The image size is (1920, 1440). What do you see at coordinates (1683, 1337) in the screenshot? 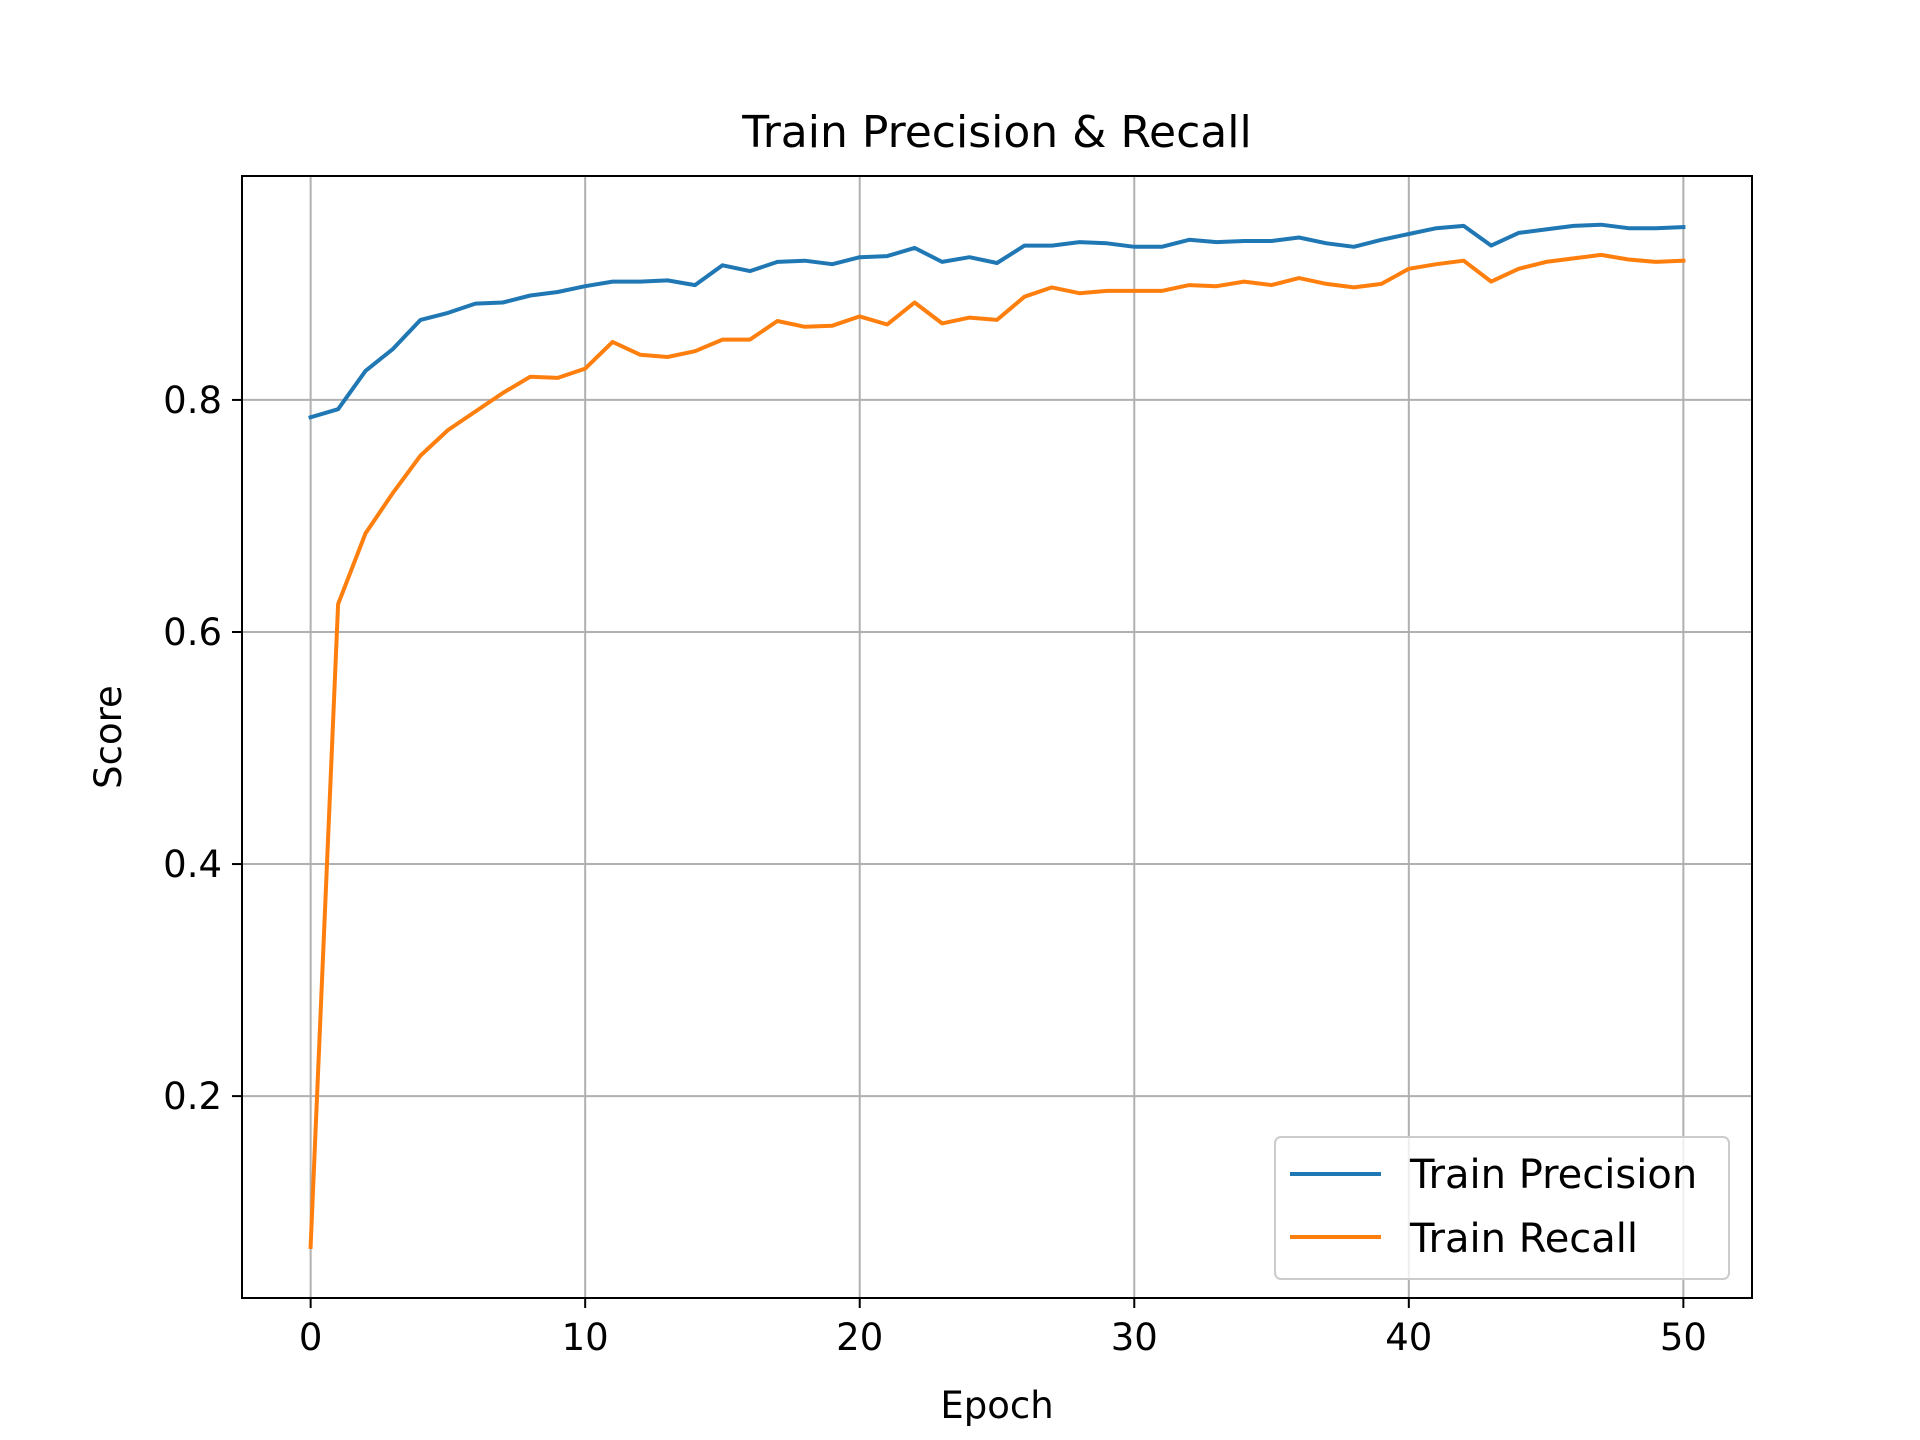
I see `x-tick-label: 50` at bounding box center [1683, 1337].